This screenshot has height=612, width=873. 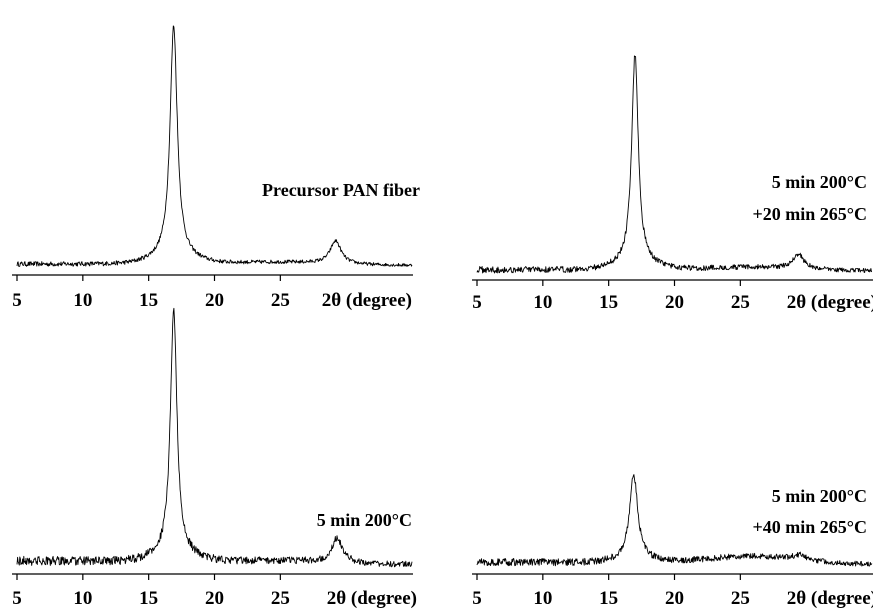 I want to click on sample-annotation: +20 min 265°C, so click(x=810, y=214).